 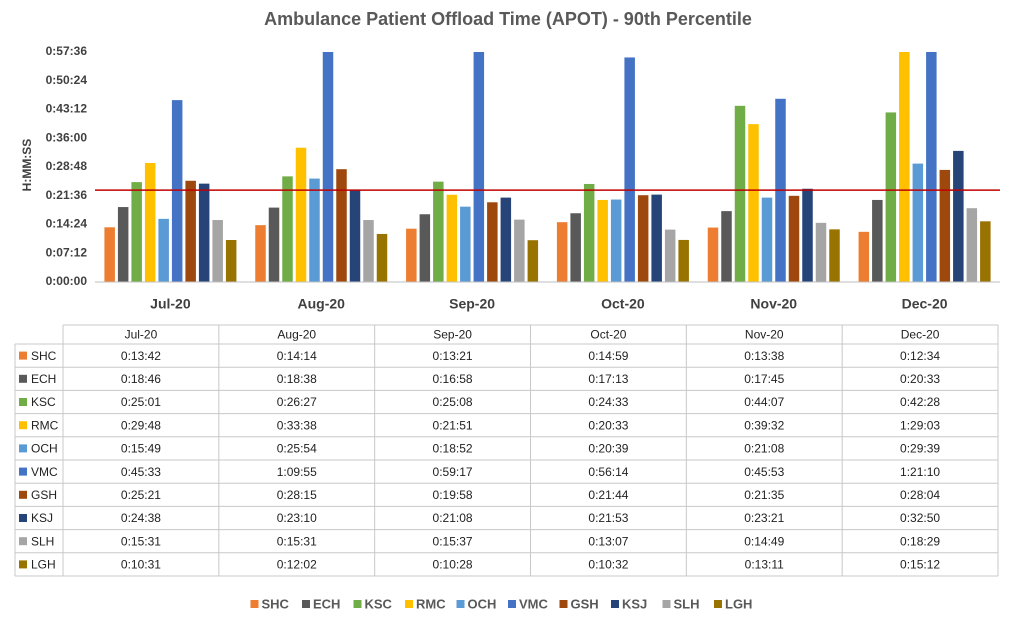 What do you see at coordinates (764, 565) in the screenshot?
I see `table-cell: 0:13:11` at bounding box center [764, 565].